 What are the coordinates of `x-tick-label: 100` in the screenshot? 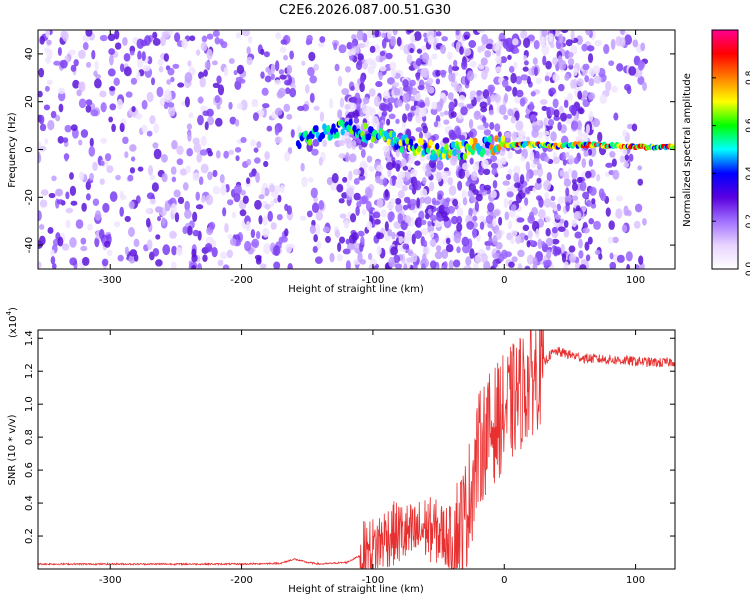 It's located at (635, 580).